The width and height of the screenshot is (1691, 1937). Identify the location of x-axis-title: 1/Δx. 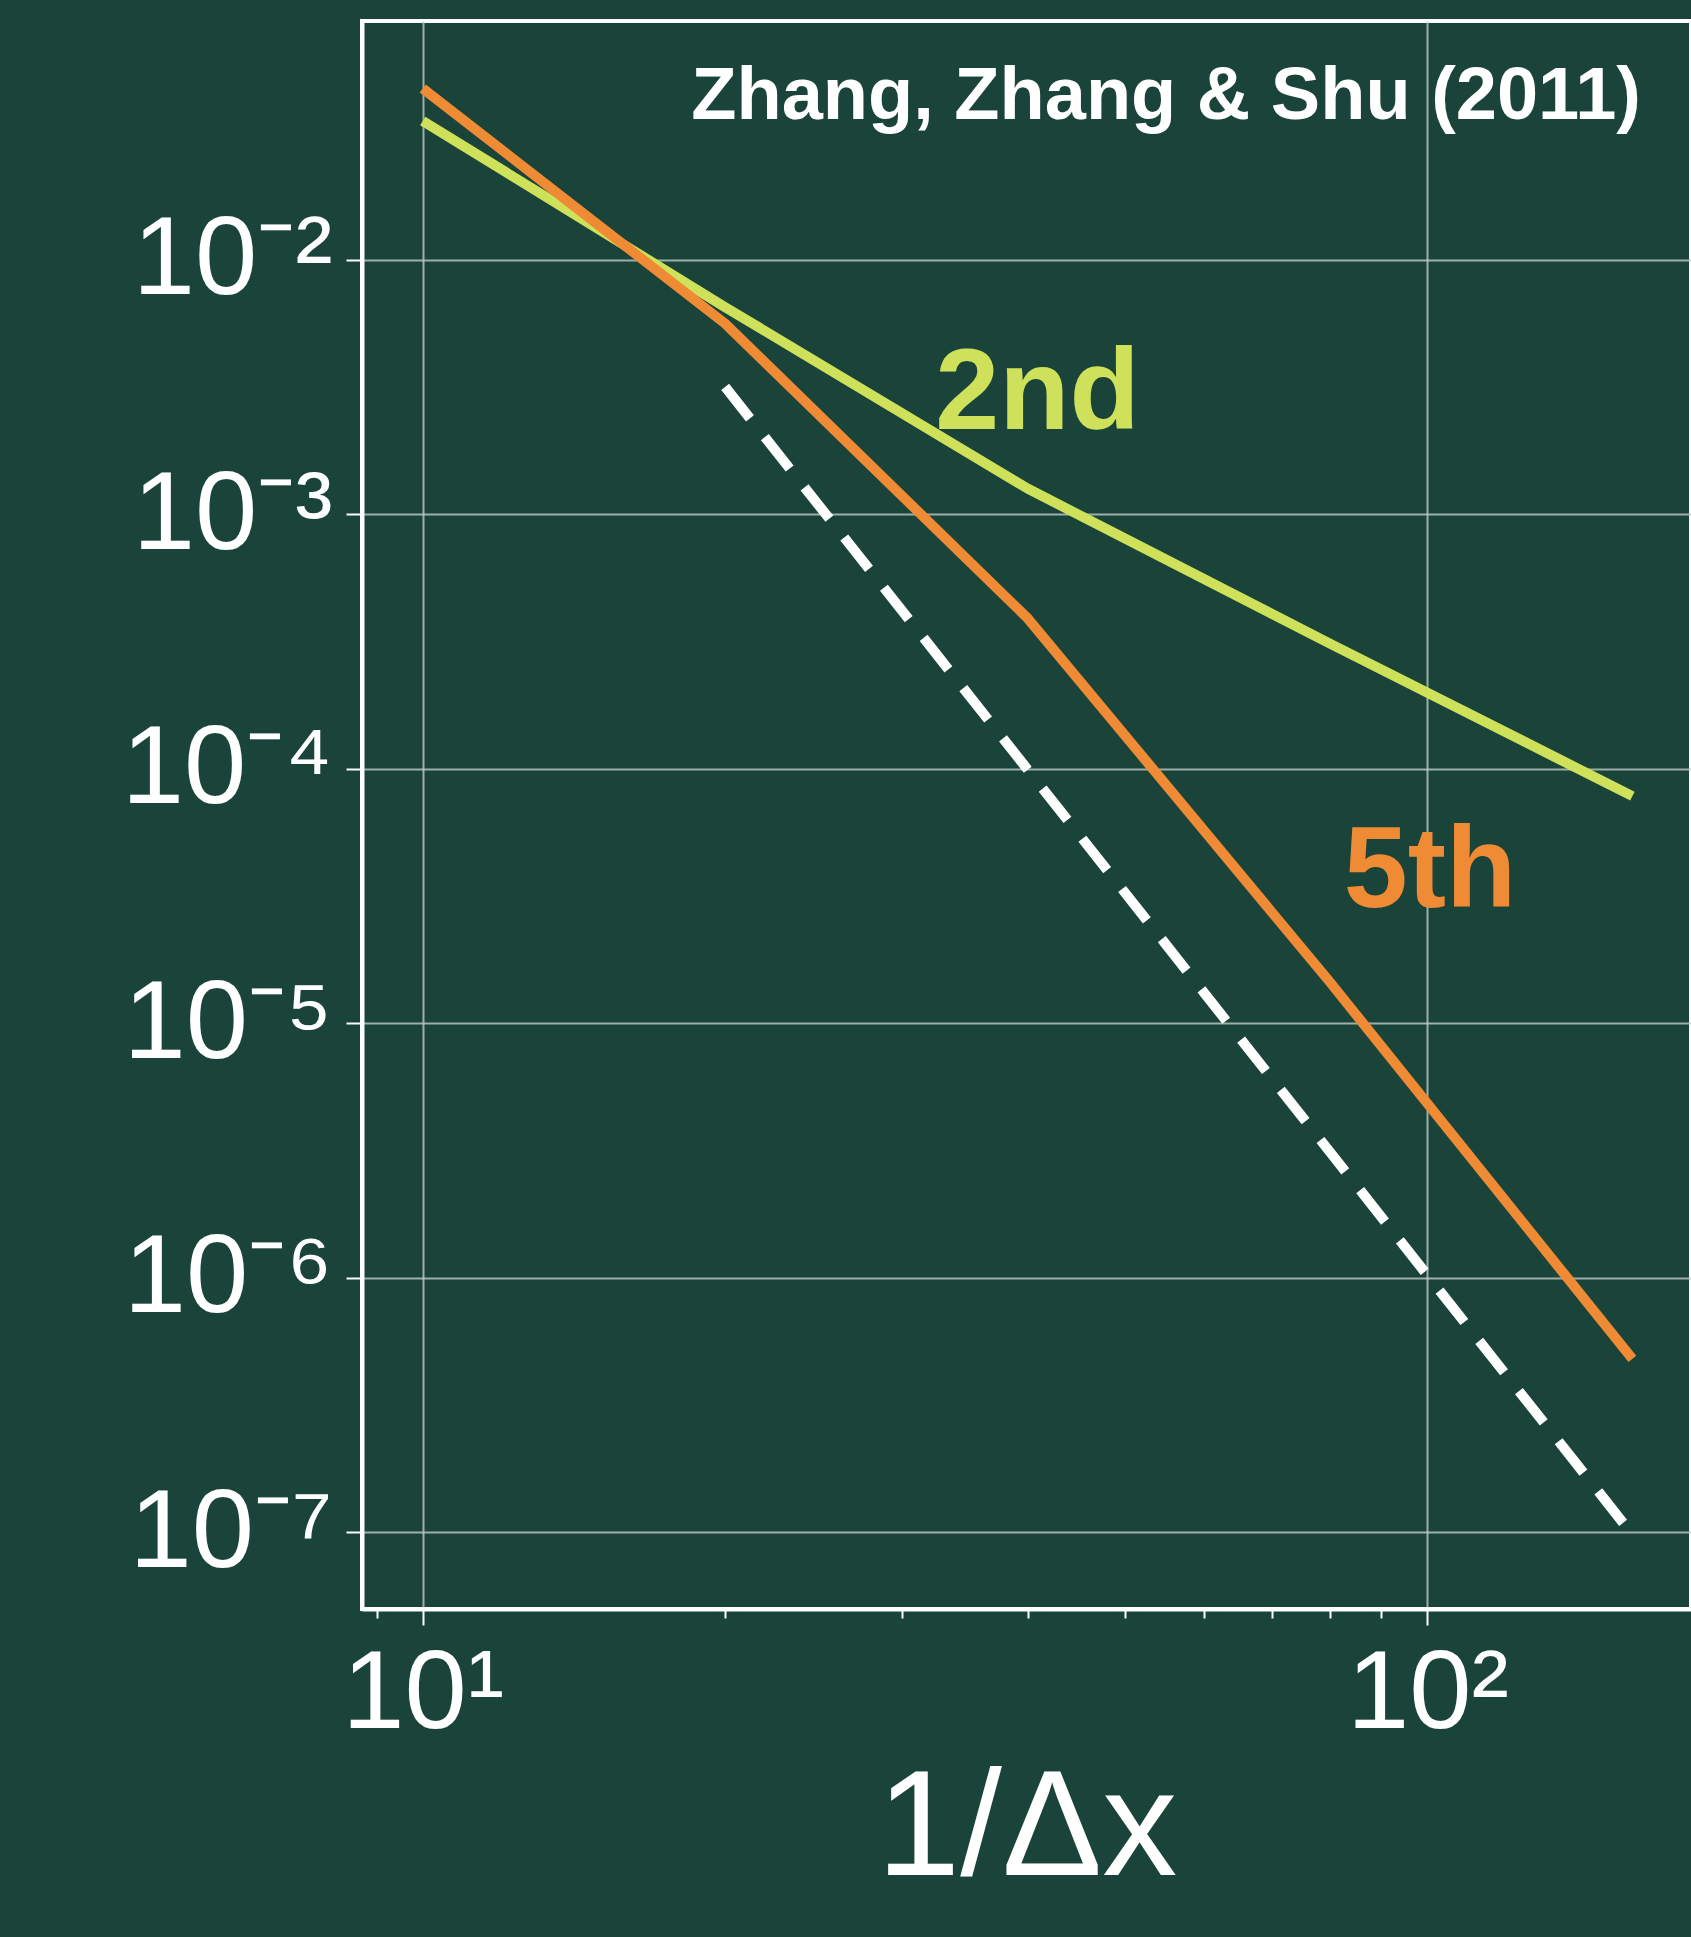
(1027, 1822).